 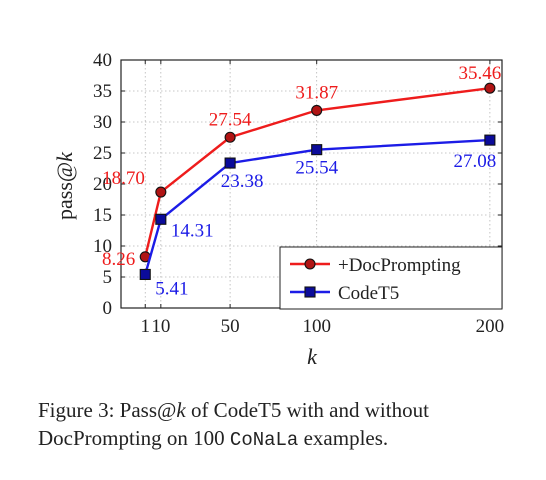 What do you see at coordinates (107, 410) in the screenshot?
I see `caption-prefix: Figure 3: Pass@` at bounding box center [107, 410].